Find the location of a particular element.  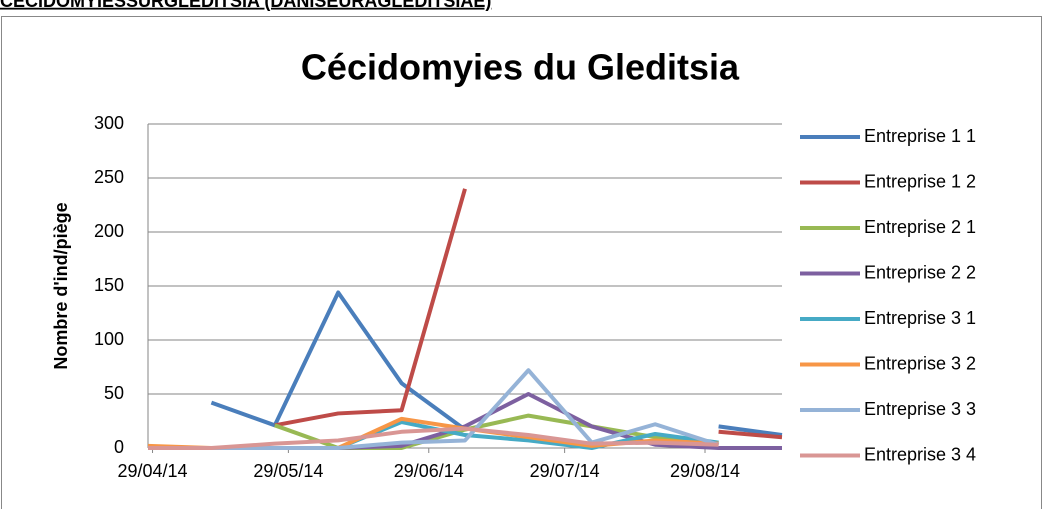

legend-label: Entreprise 2 1 is located at coordinates (920, 227).